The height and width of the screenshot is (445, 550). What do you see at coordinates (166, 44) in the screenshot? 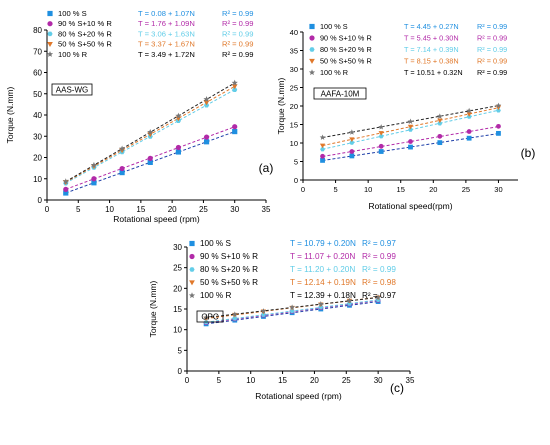
I see `fit-equation: T = 3.37 + 1.67N` at bounding box center [166, 44].